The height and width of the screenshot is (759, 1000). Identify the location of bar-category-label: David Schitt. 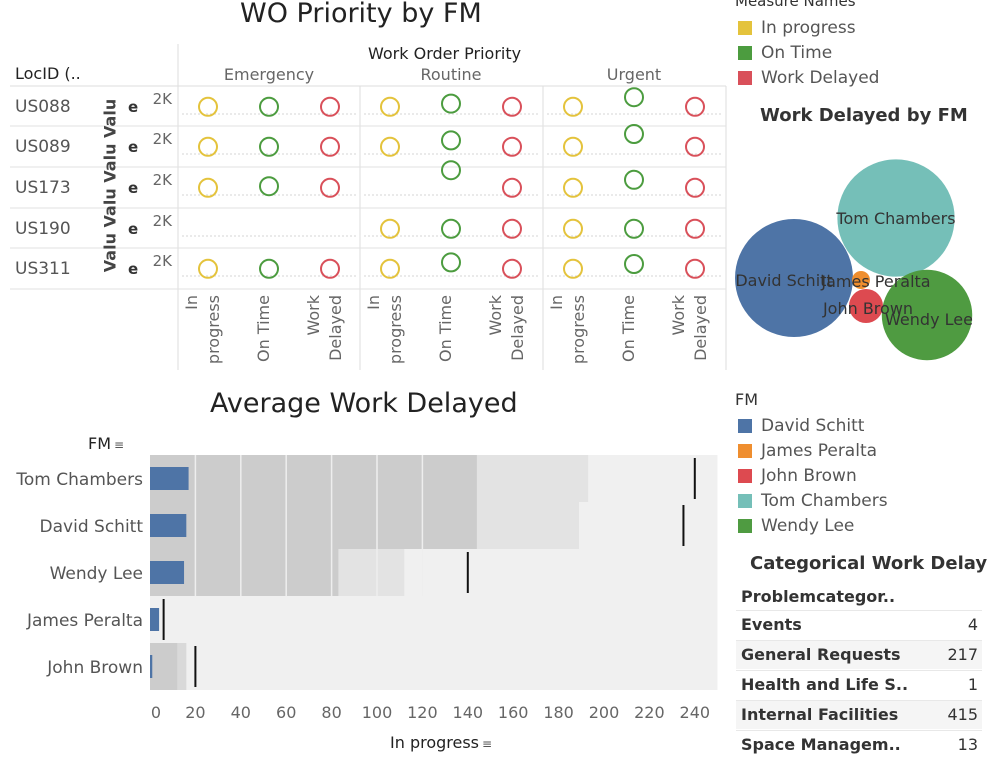
(92, 527).